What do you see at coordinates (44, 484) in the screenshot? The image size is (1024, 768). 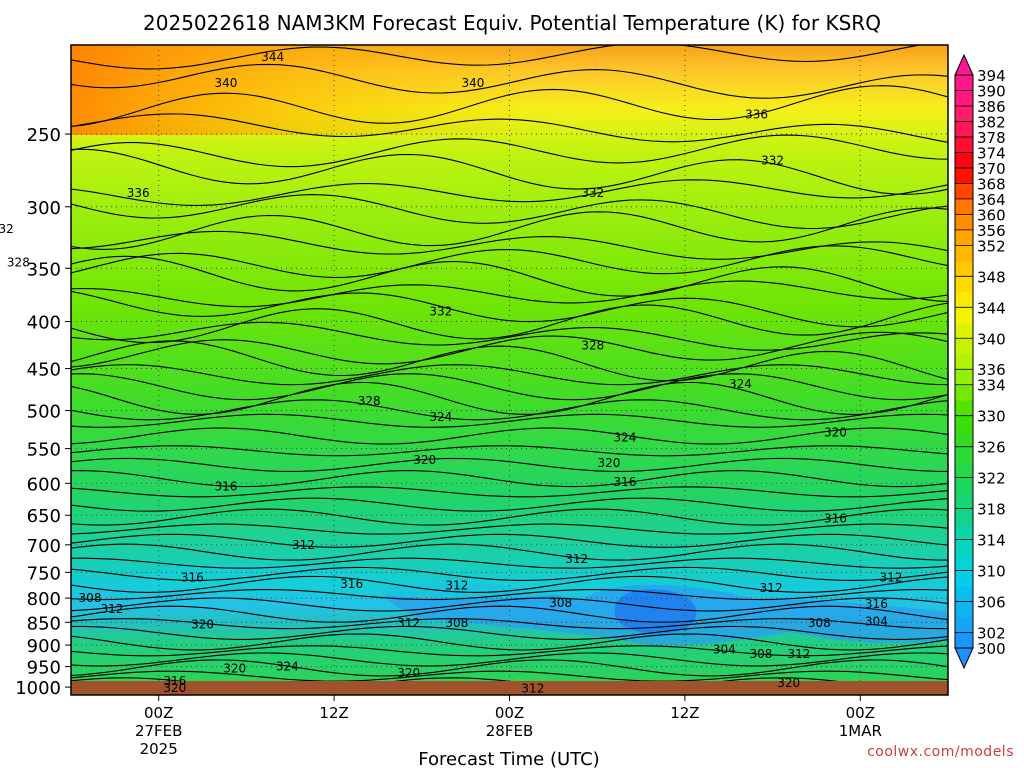 I see `y-tick-label: 600` at bounding box center [44, 484].